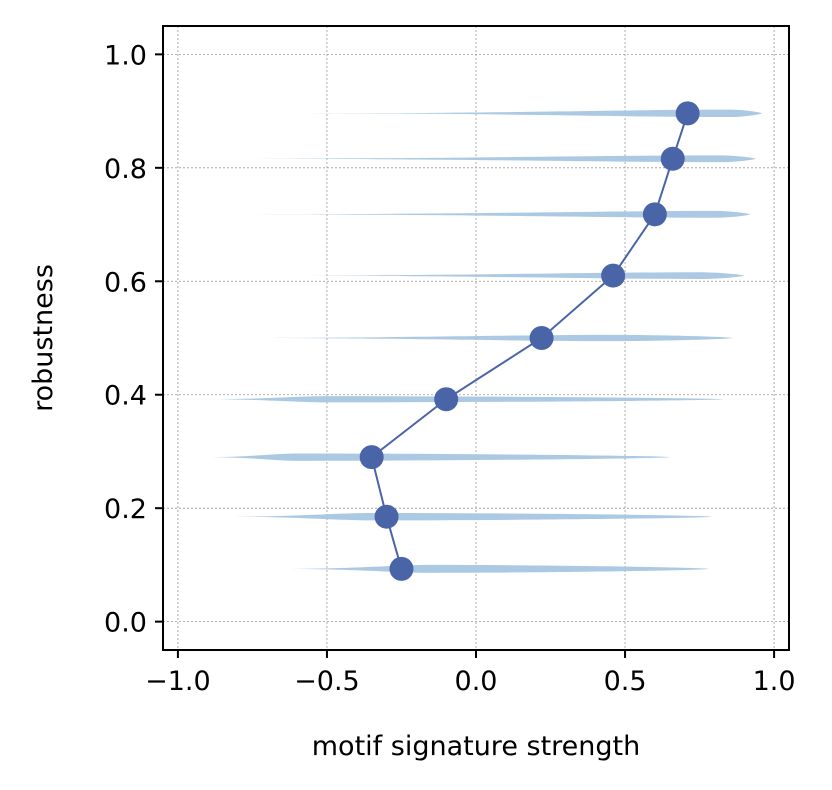 The width and height of the screenshot is (832, 790). Describe the element at coordinates (476, 746) in the screenshot. I see `x-axis-label: motif signature strength` at that location.